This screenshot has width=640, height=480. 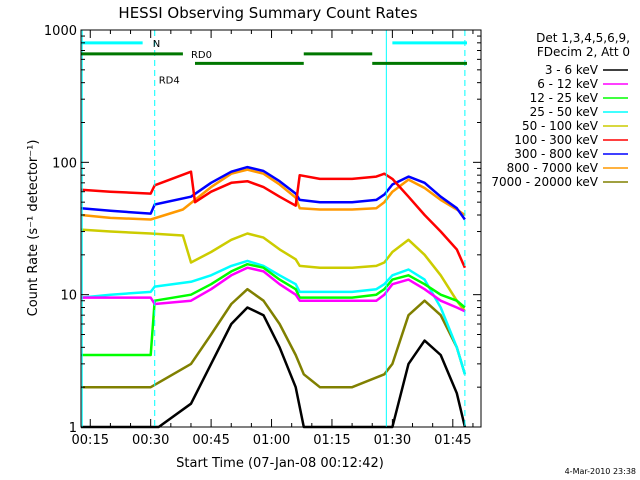 What do you see at coordinates (564, 112) in the screenshot?
I see `legend-entry-label: 25 - 50 keV` at bounding box center [564, 112].